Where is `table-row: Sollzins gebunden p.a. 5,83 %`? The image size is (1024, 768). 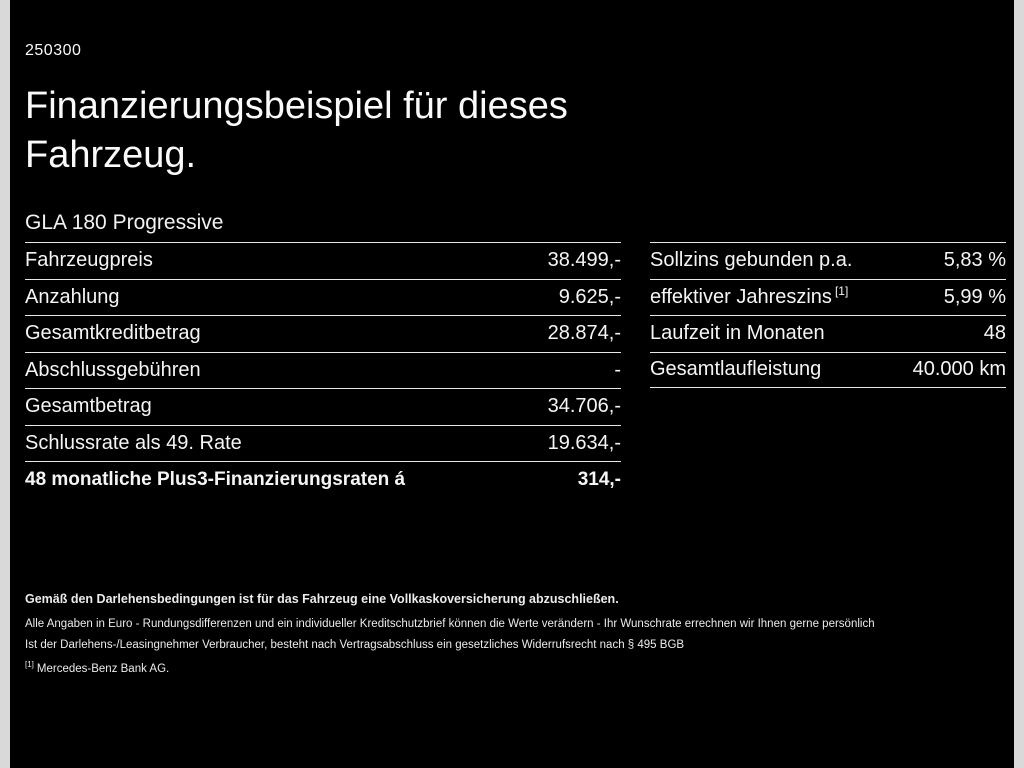
table-row: Sollzins gebunden p.a. 5,83 % is located at coordinates (828, 260).